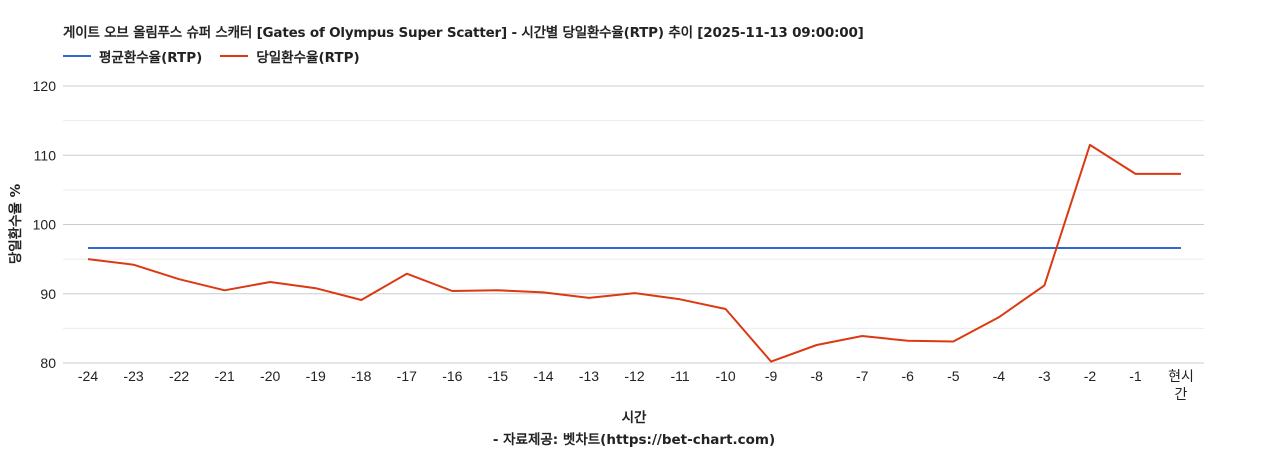  Describe the element at coordinates (725, 376) in the screenshot. I see `x-tick-label: -10` at that location.